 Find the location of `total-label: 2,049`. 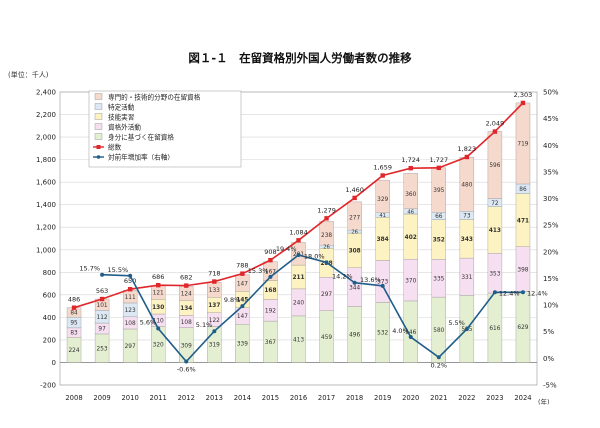

total-label: 2,049 is located at coordinates (495, 124).